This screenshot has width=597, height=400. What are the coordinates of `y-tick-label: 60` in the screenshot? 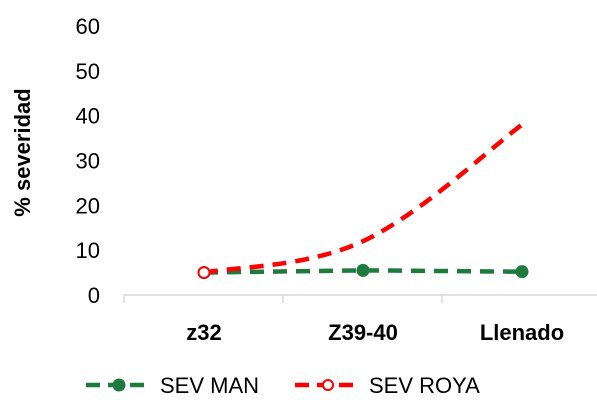 It's located at (88, 26).